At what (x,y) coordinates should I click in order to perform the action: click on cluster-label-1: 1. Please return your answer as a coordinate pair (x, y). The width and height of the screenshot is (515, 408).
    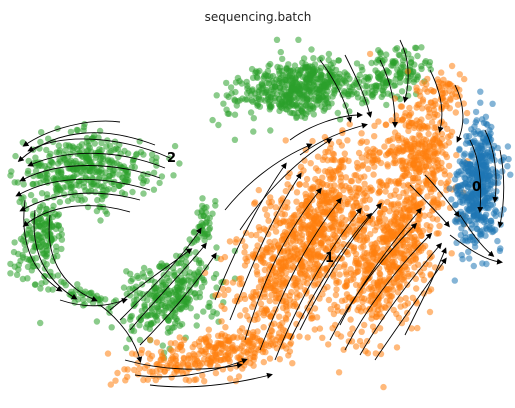
    Looking at the image, I should click on (329, 258).